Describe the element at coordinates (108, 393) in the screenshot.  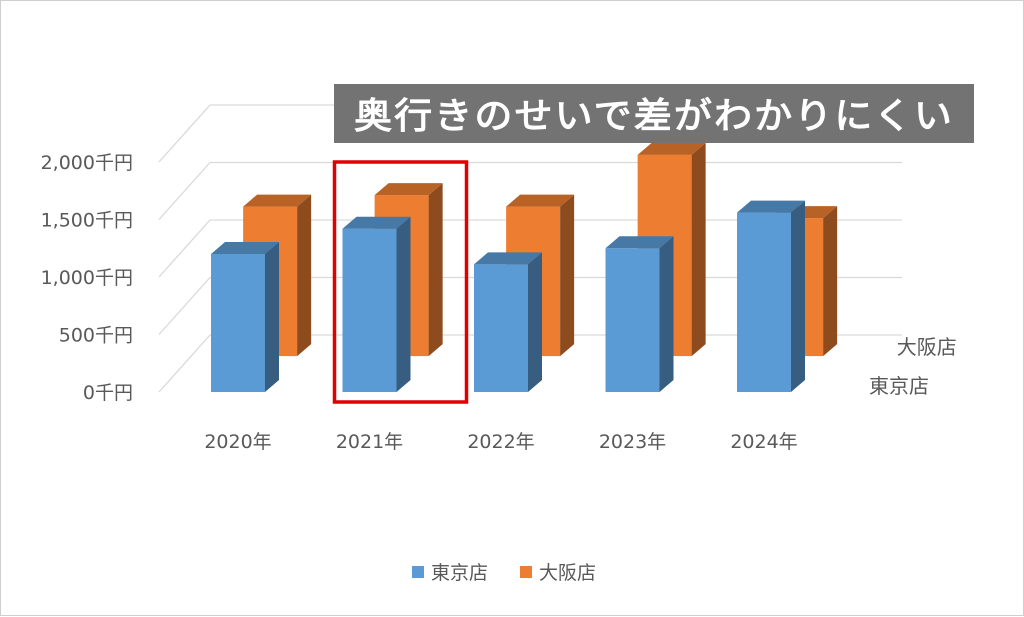
I see `y-tick-label: 0千円` at that location.